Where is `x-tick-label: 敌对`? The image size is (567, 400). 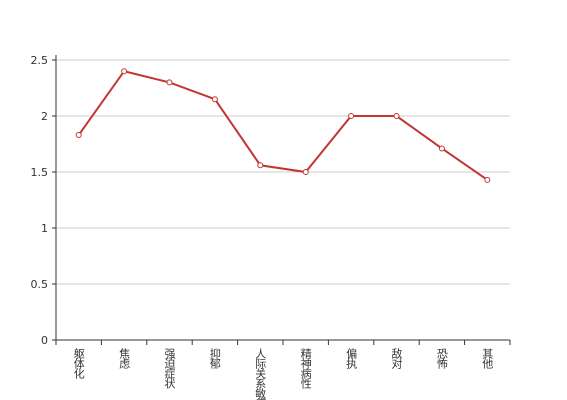 x-tick-label: 敌对 is located at coordinates (396, 358).